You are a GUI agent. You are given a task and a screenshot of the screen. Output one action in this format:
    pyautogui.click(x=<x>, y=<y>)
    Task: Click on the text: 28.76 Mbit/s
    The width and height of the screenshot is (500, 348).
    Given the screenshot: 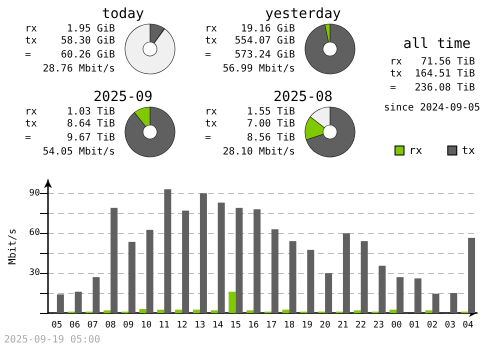 What is the action you would take?
    pyautogui.click(x=78, y=69)
    